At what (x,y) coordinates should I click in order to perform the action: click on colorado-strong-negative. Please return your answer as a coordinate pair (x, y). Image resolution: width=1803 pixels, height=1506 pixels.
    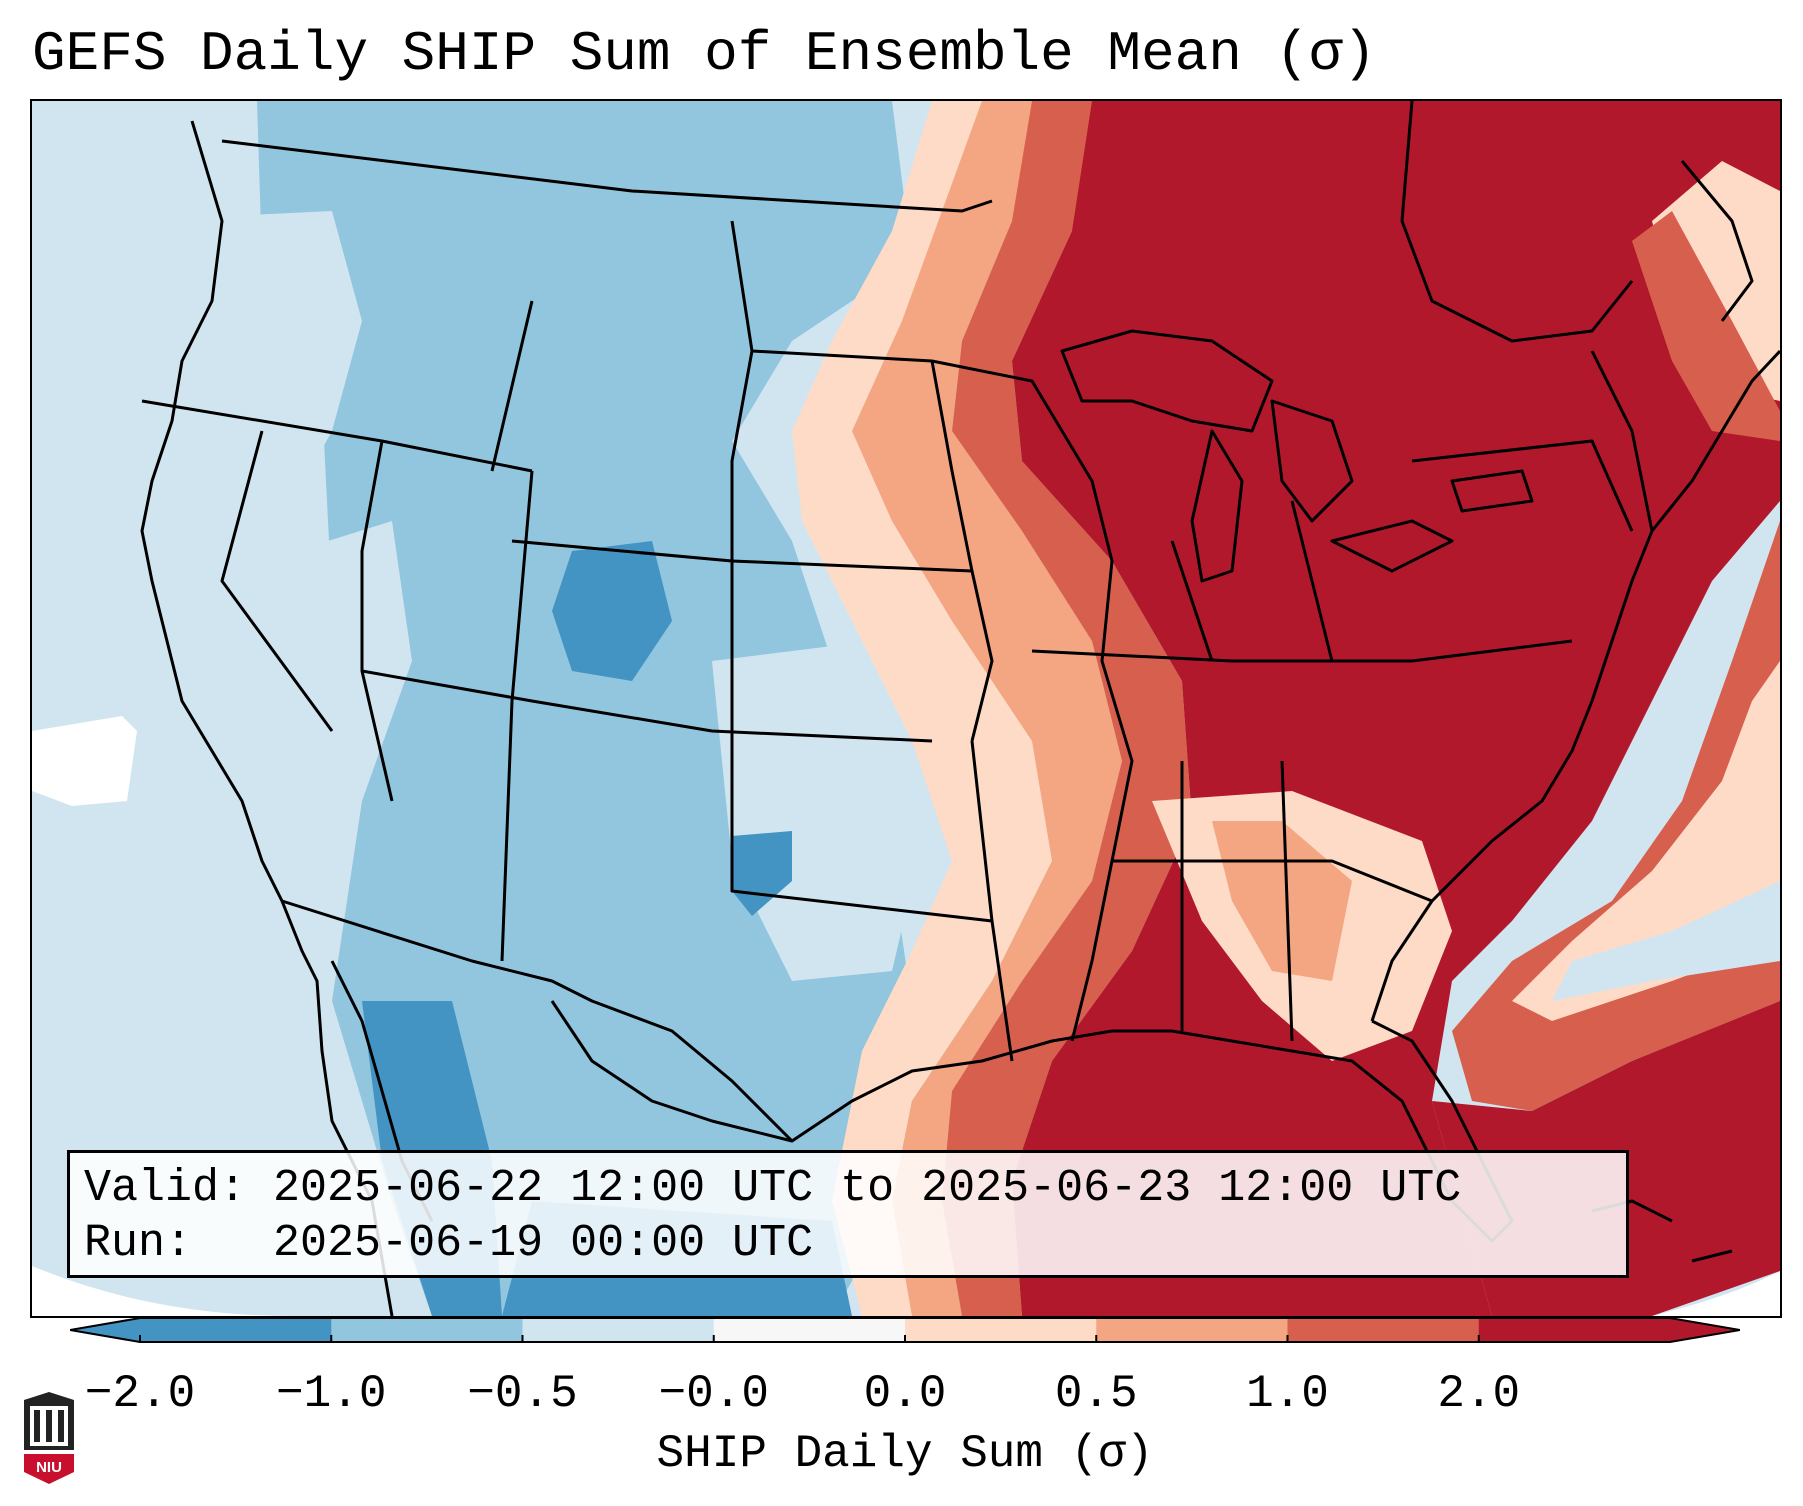
    Looking at the image, I should click on (612, 611).